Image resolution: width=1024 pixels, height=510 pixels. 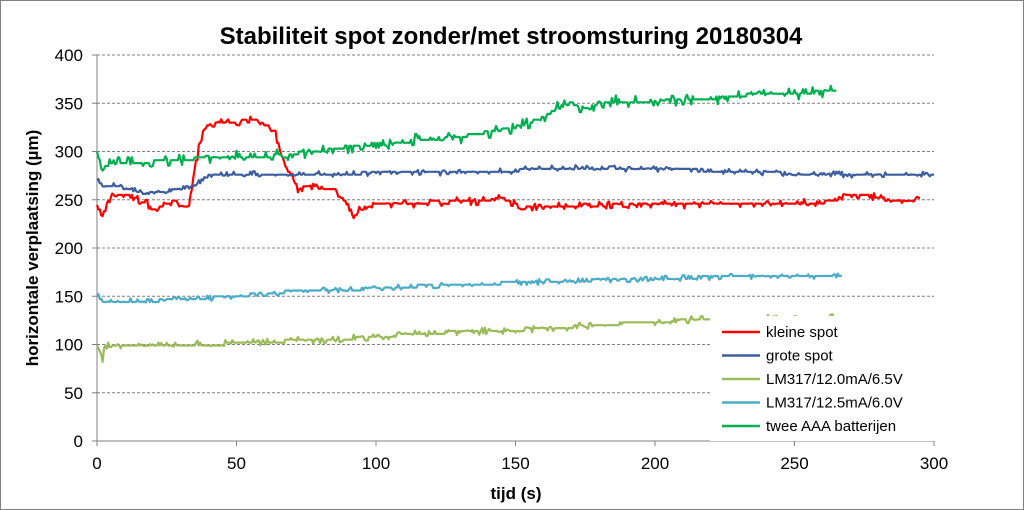 I want to click on y-tick-label: 250, so click(x=69, y=200).